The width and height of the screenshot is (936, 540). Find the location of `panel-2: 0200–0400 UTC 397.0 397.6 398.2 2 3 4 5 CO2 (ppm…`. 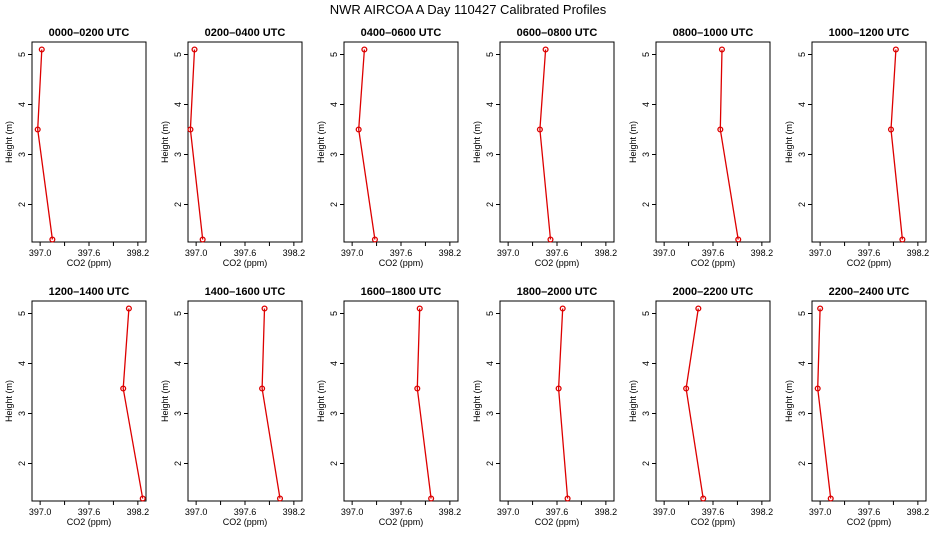

panel-2: 0200–0400 UTC 397.0 397.6 398.2 2 3 4 5 CO2 (ppm… is located at coordinates (232, 147).